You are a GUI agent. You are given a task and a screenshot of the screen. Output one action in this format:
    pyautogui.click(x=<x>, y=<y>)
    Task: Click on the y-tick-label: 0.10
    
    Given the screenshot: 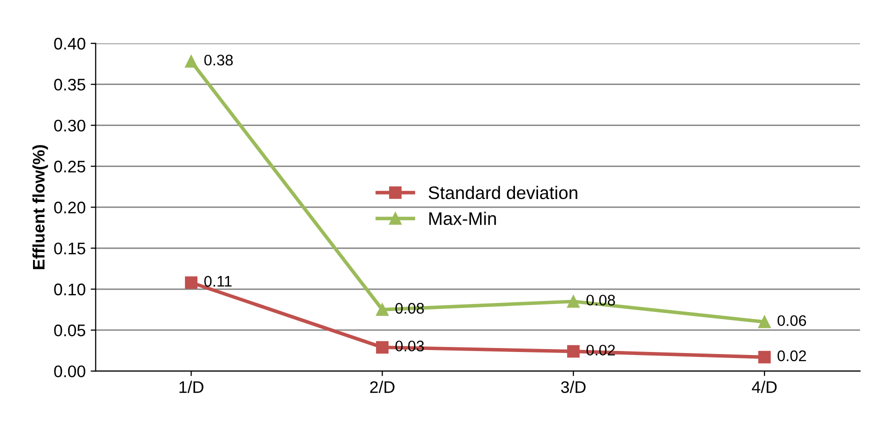 What is the action you would take?
    pyautogui.click(x=70, y=290)
    